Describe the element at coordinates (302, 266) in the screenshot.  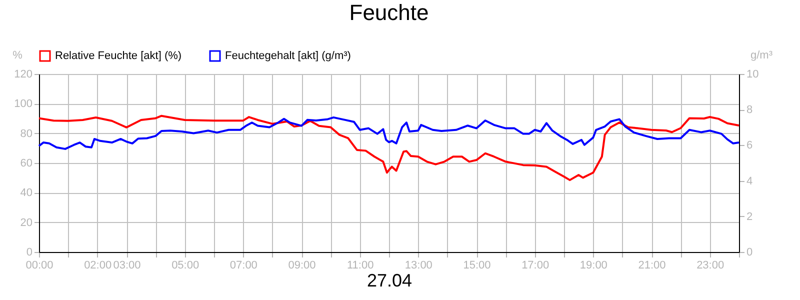
I see `x-tick-label: 09:00` at that location.